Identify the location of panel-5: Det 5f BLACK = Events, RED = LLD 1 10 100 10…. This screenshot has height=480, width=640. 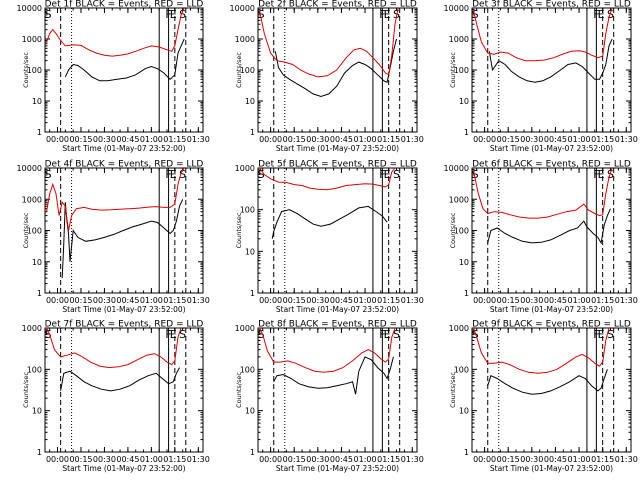
(329, 237).